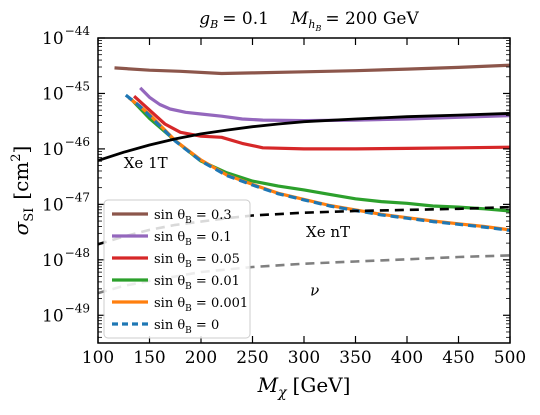 The image size is (540, 415). I want to click on y-tick-label: 10−45, so click(66, 91).